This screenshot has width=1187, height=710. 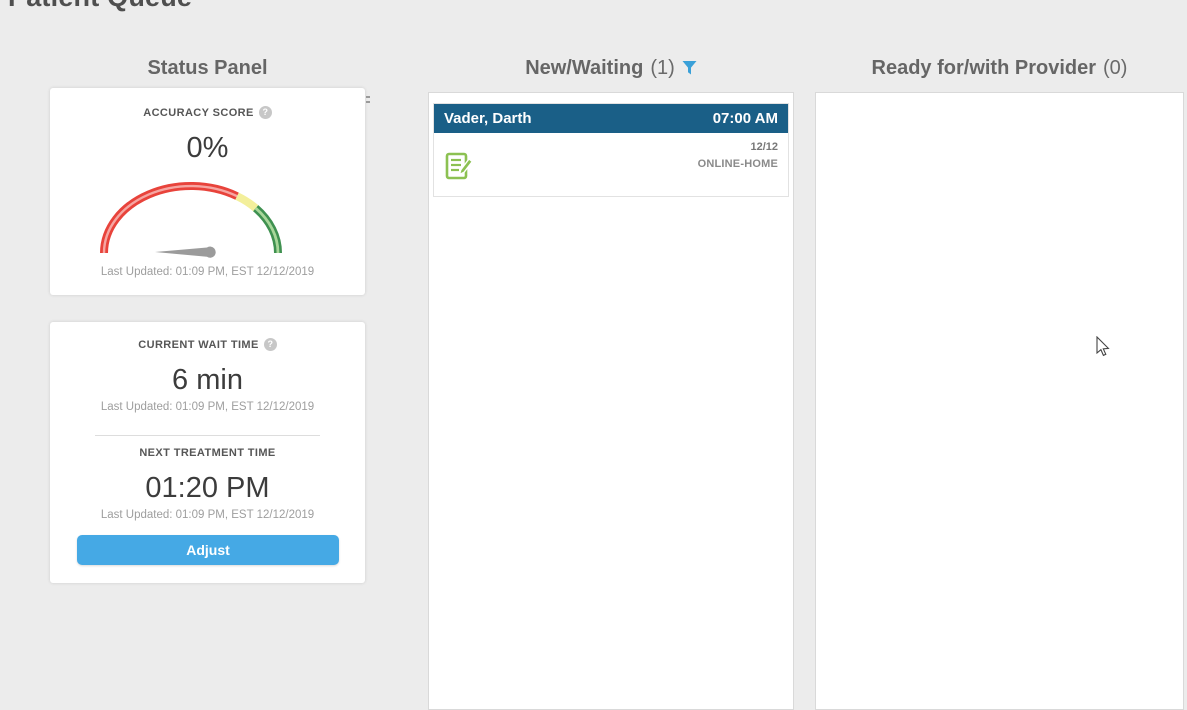 What do you see at coordinates (745, 118) in the screenshot?
I see `patient-time: 07:00 AM` at bounding box center [745, 118].